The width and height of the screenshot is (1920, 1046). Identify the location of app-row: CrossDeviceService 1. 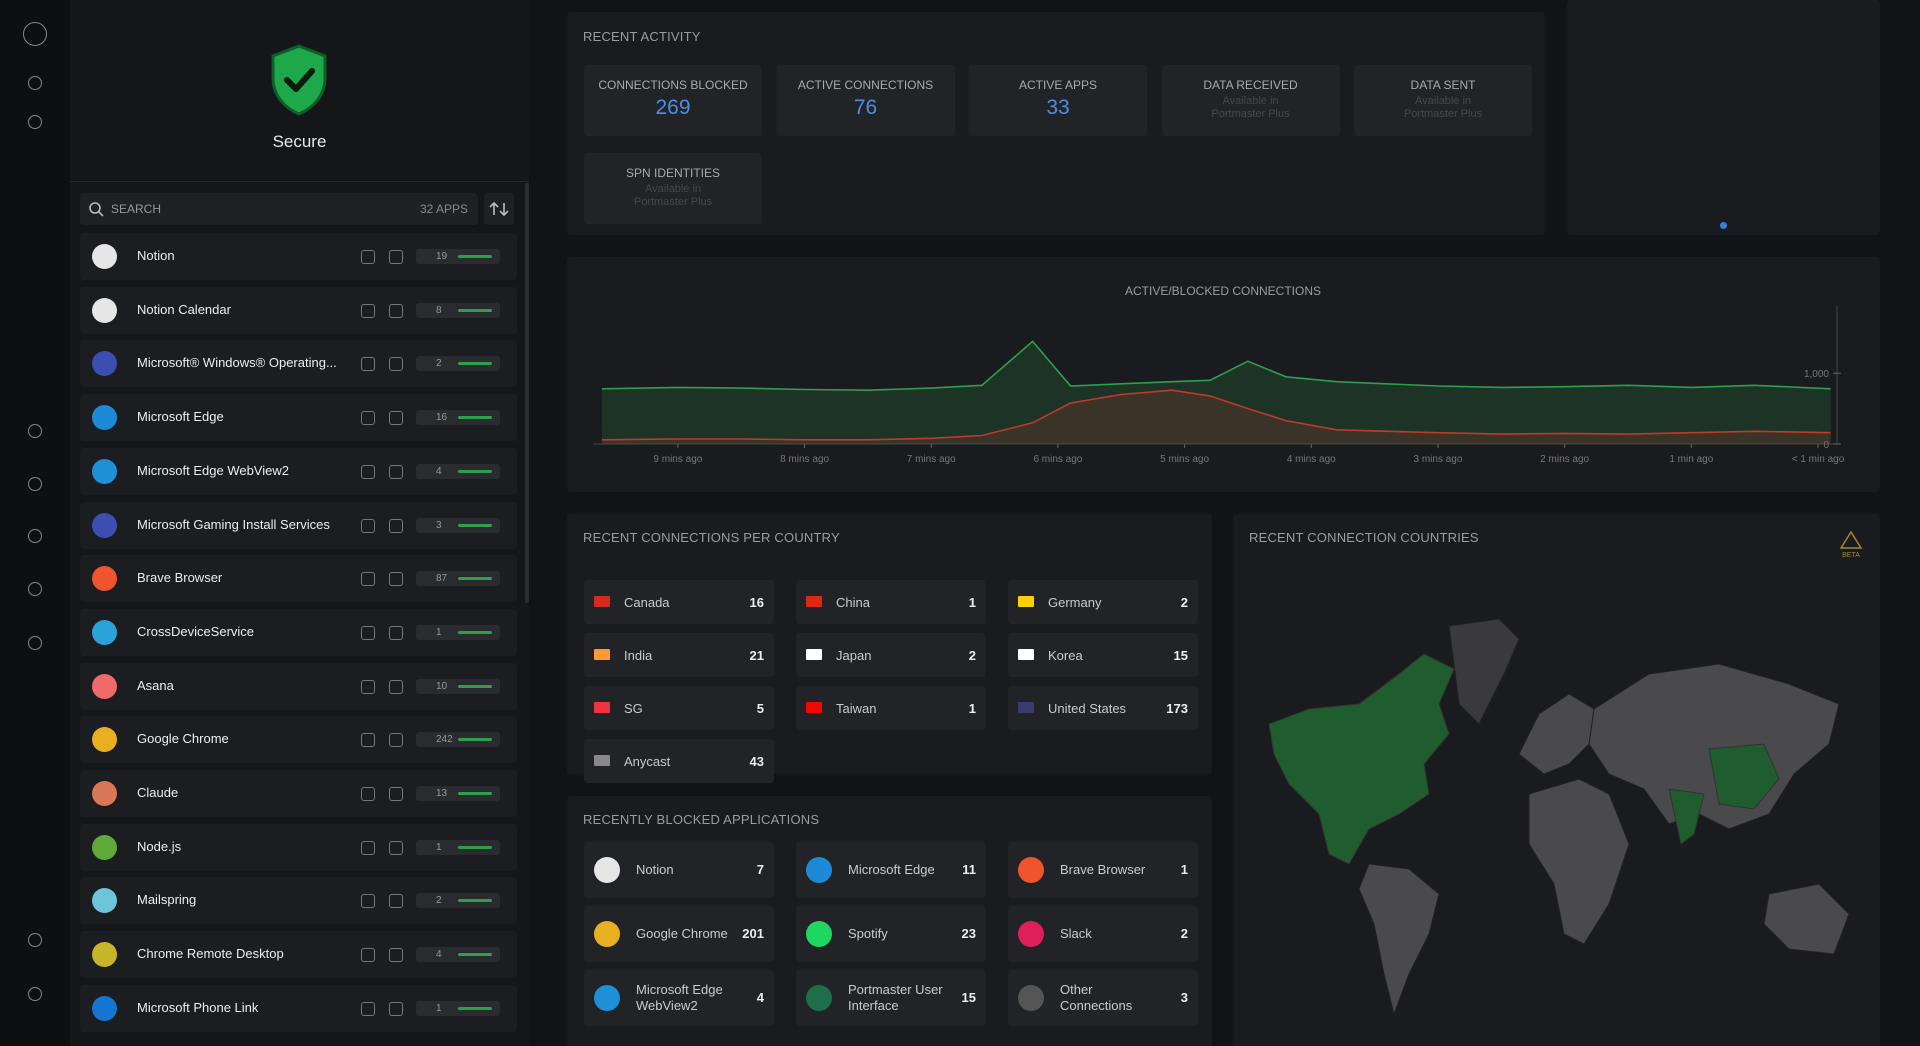
(298, 632).